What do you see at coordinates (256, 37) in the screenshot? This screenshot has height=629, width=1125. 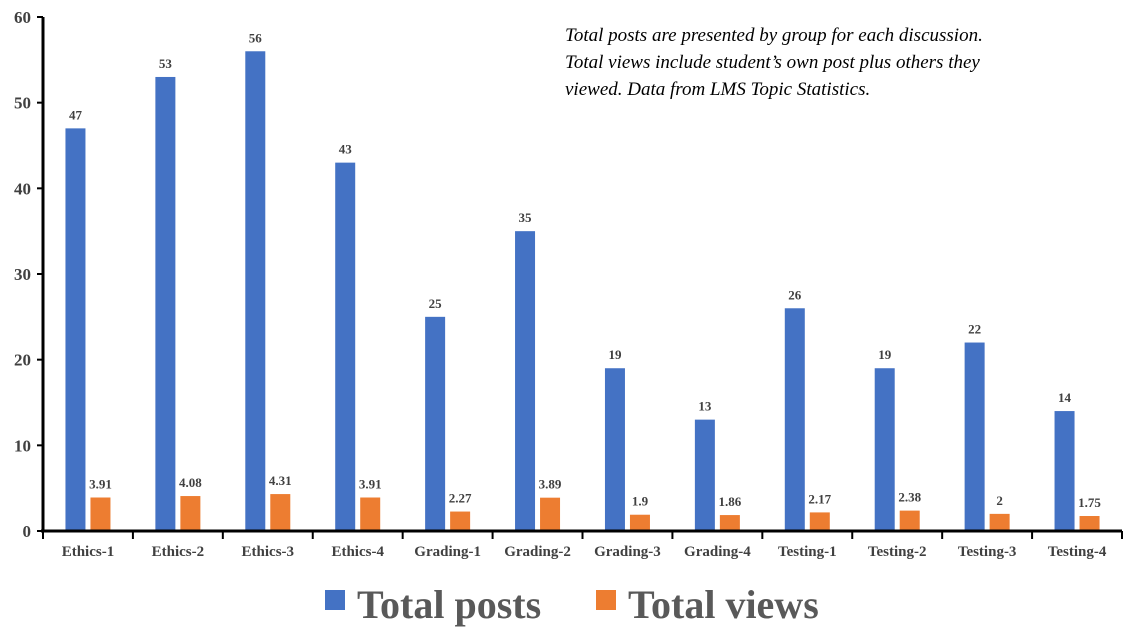 I see `data-label: 56` at bounding box center [256, 37].